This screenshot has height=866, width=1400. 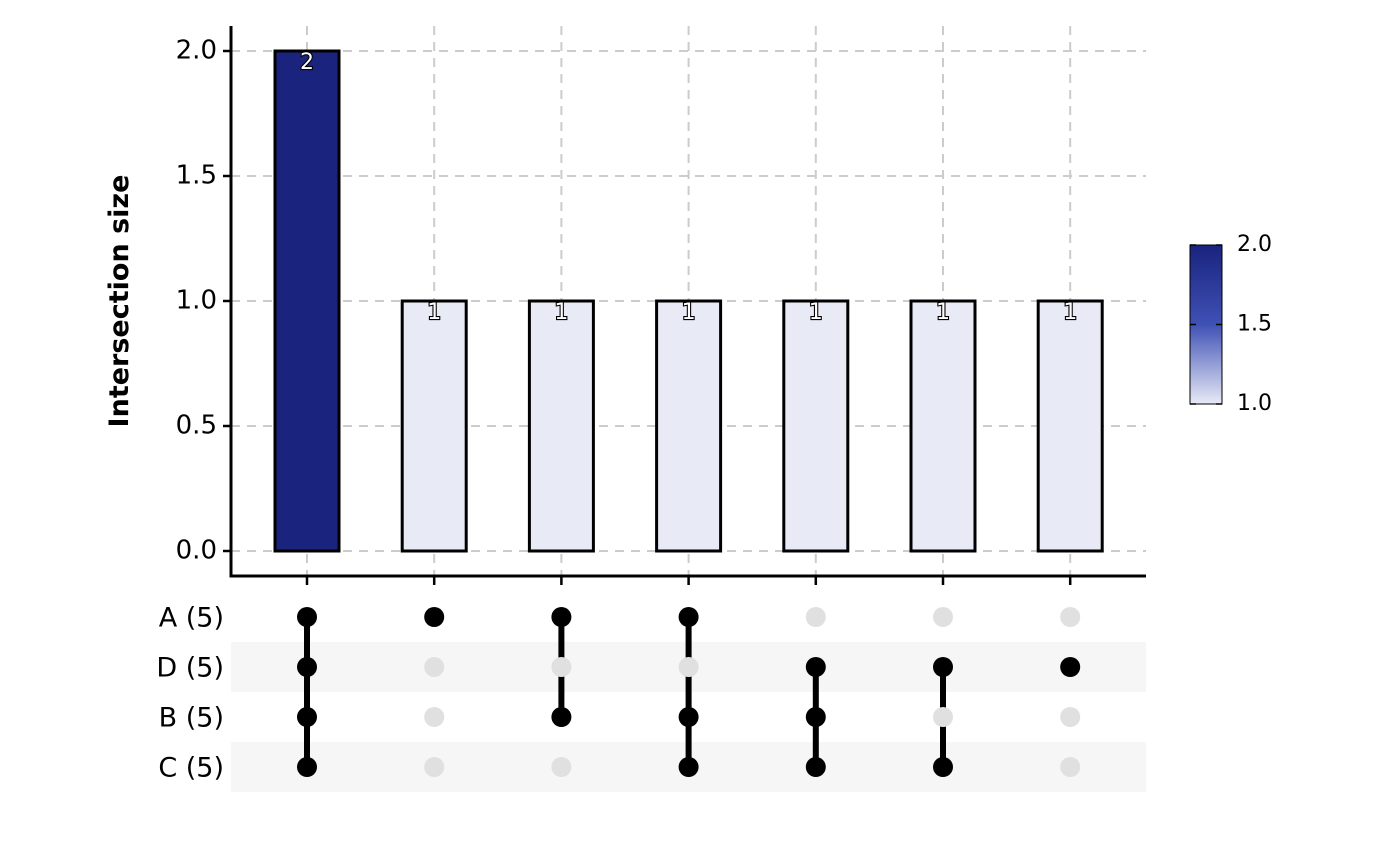 I want to click on legend-tick-label: 2.0, so click(x=1254, y=244).